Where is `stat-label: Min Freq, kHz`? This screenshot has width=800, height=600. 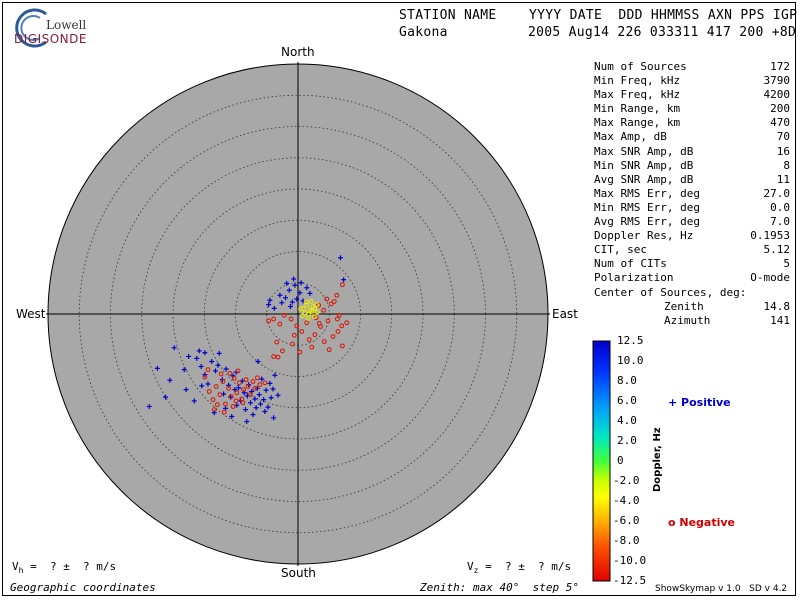 stat-label: Min Freq, kHz is located at coordinates (637, 81).